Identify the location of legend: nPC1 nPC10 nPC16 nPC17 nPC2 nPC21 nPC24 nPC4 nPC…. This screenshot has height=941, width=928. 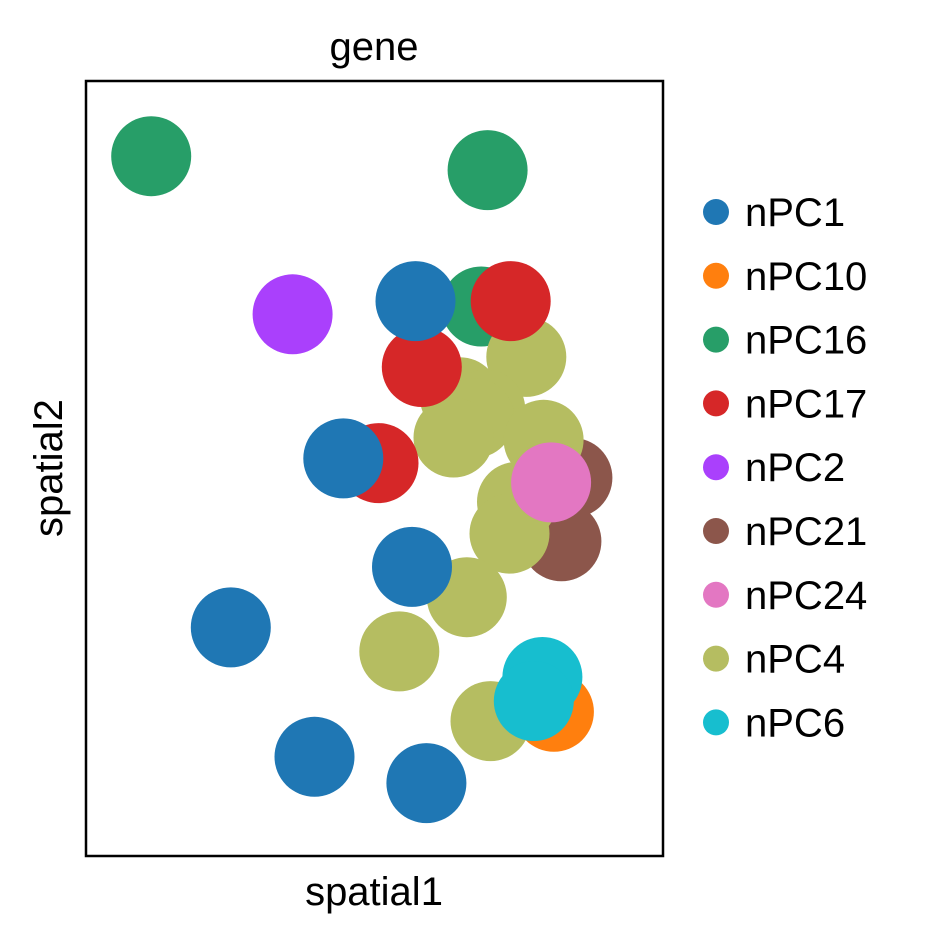
(785, 468).